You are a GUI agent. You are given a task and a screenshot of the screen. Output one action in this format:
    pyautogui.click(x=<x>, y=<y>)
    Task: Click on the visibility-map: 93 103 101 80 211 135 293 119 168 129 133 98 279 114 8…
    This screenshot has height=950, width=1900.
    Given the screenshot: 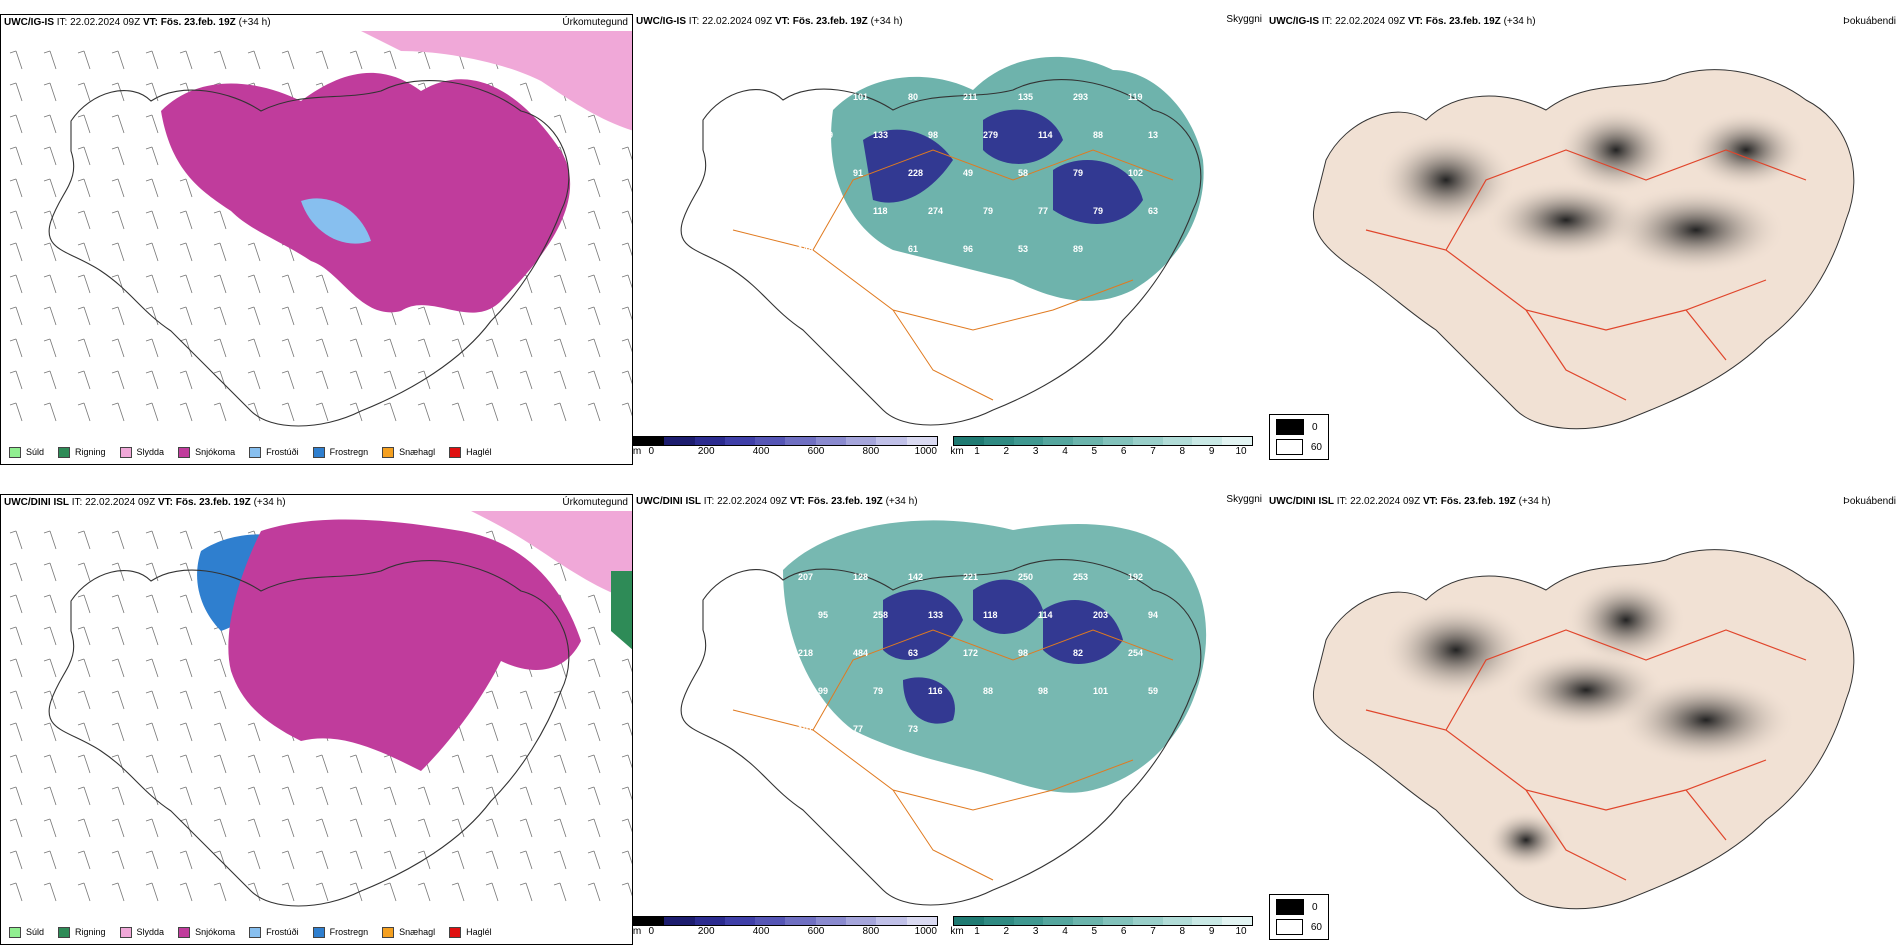 What is the action you would take?
    pyautogui.click(x=942, y=241)
    